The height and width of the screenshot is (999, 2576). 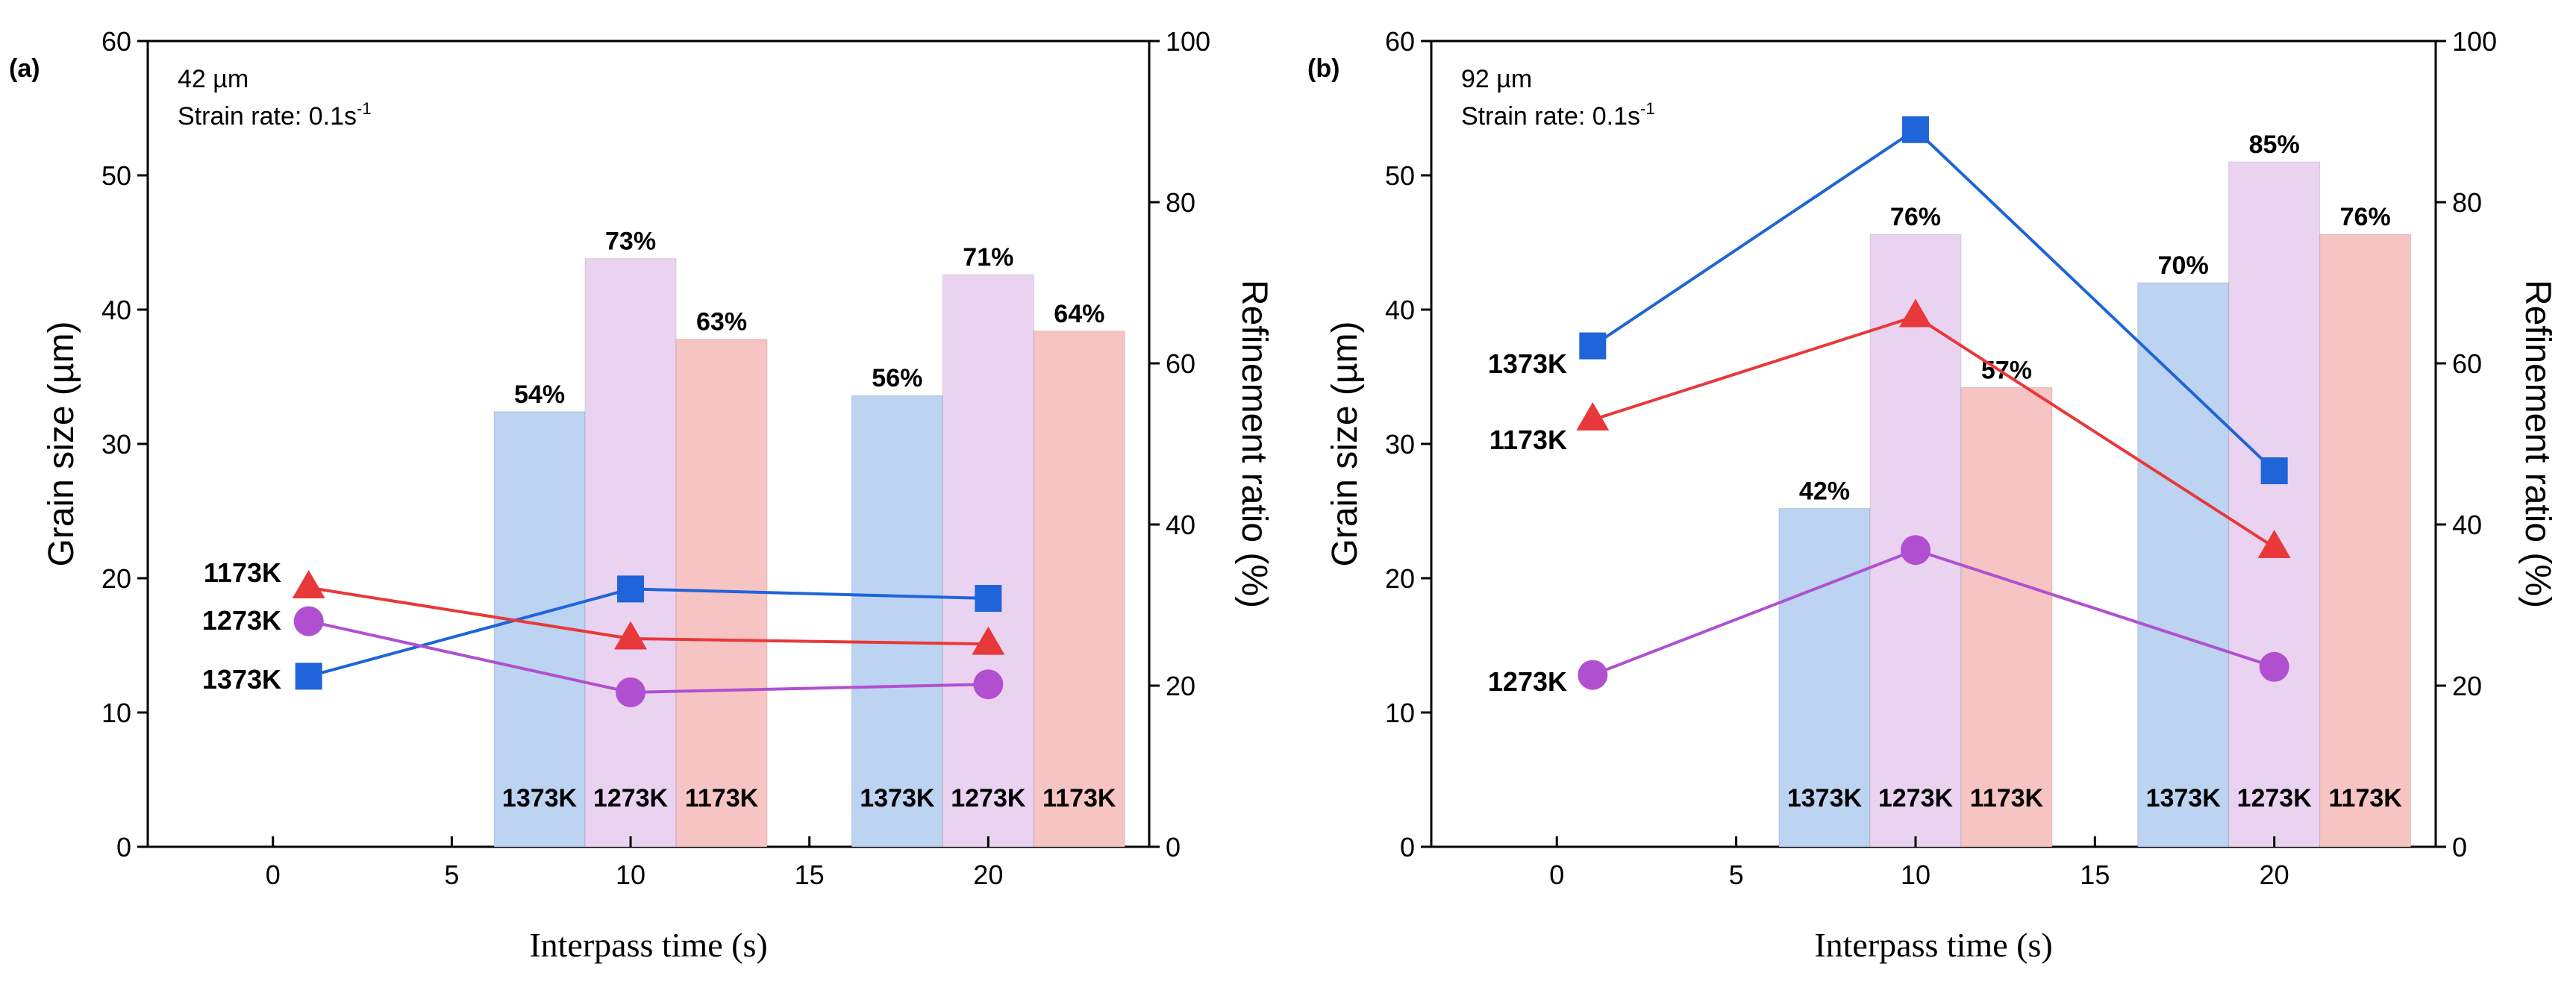 I want to click on bar-value-label: 54%, so click(x=539, y=395).